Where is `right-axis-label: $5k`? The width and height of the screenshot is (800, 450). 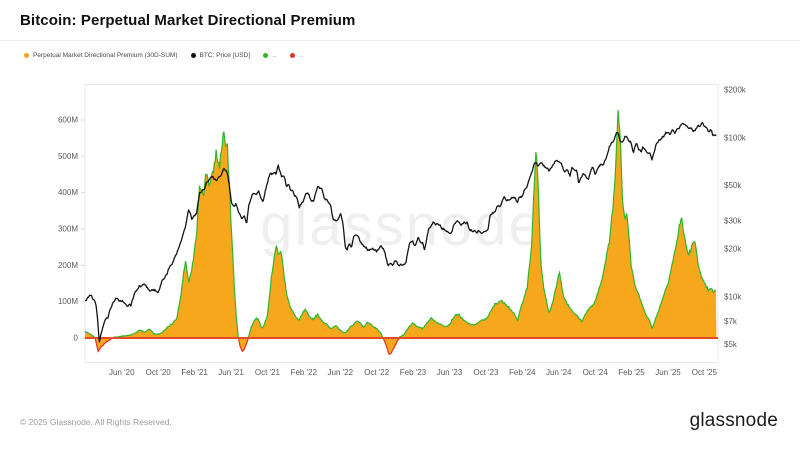
right-axis-label: $5k is located at coordinates (731, 344).